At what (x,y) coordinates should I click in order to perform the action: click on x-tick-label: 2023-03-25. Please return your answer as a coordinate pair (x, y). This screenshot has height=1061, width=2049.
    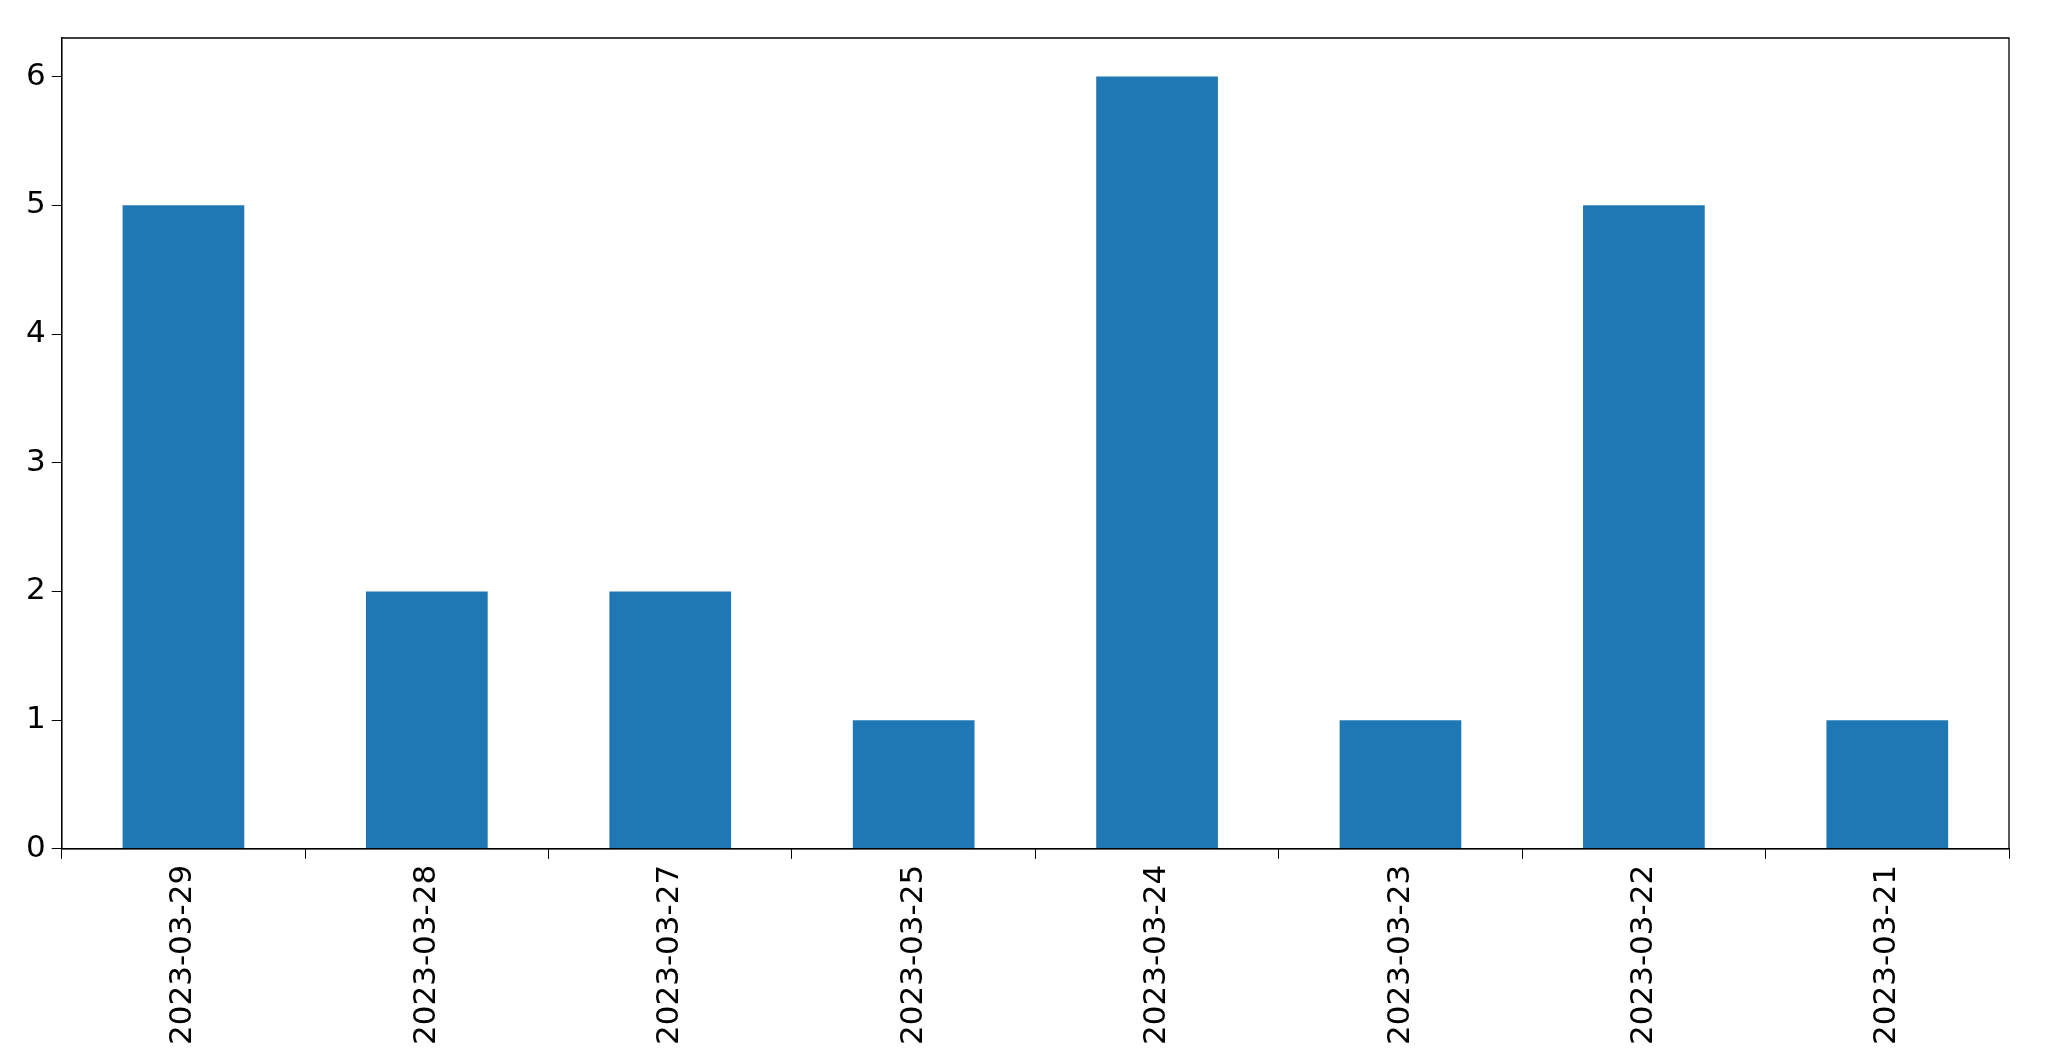
    Looking at the image, I should click on (910, 955).